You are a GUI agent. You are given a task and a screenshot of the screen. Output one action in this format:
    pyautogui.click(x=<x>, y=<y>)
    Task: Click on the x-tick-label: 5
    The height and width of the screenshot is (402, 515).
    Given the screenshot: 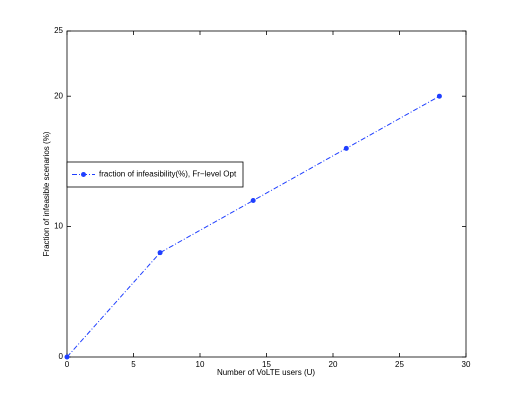 What is the action you would take?
    pyautogui.click(x=133, y=364)
    